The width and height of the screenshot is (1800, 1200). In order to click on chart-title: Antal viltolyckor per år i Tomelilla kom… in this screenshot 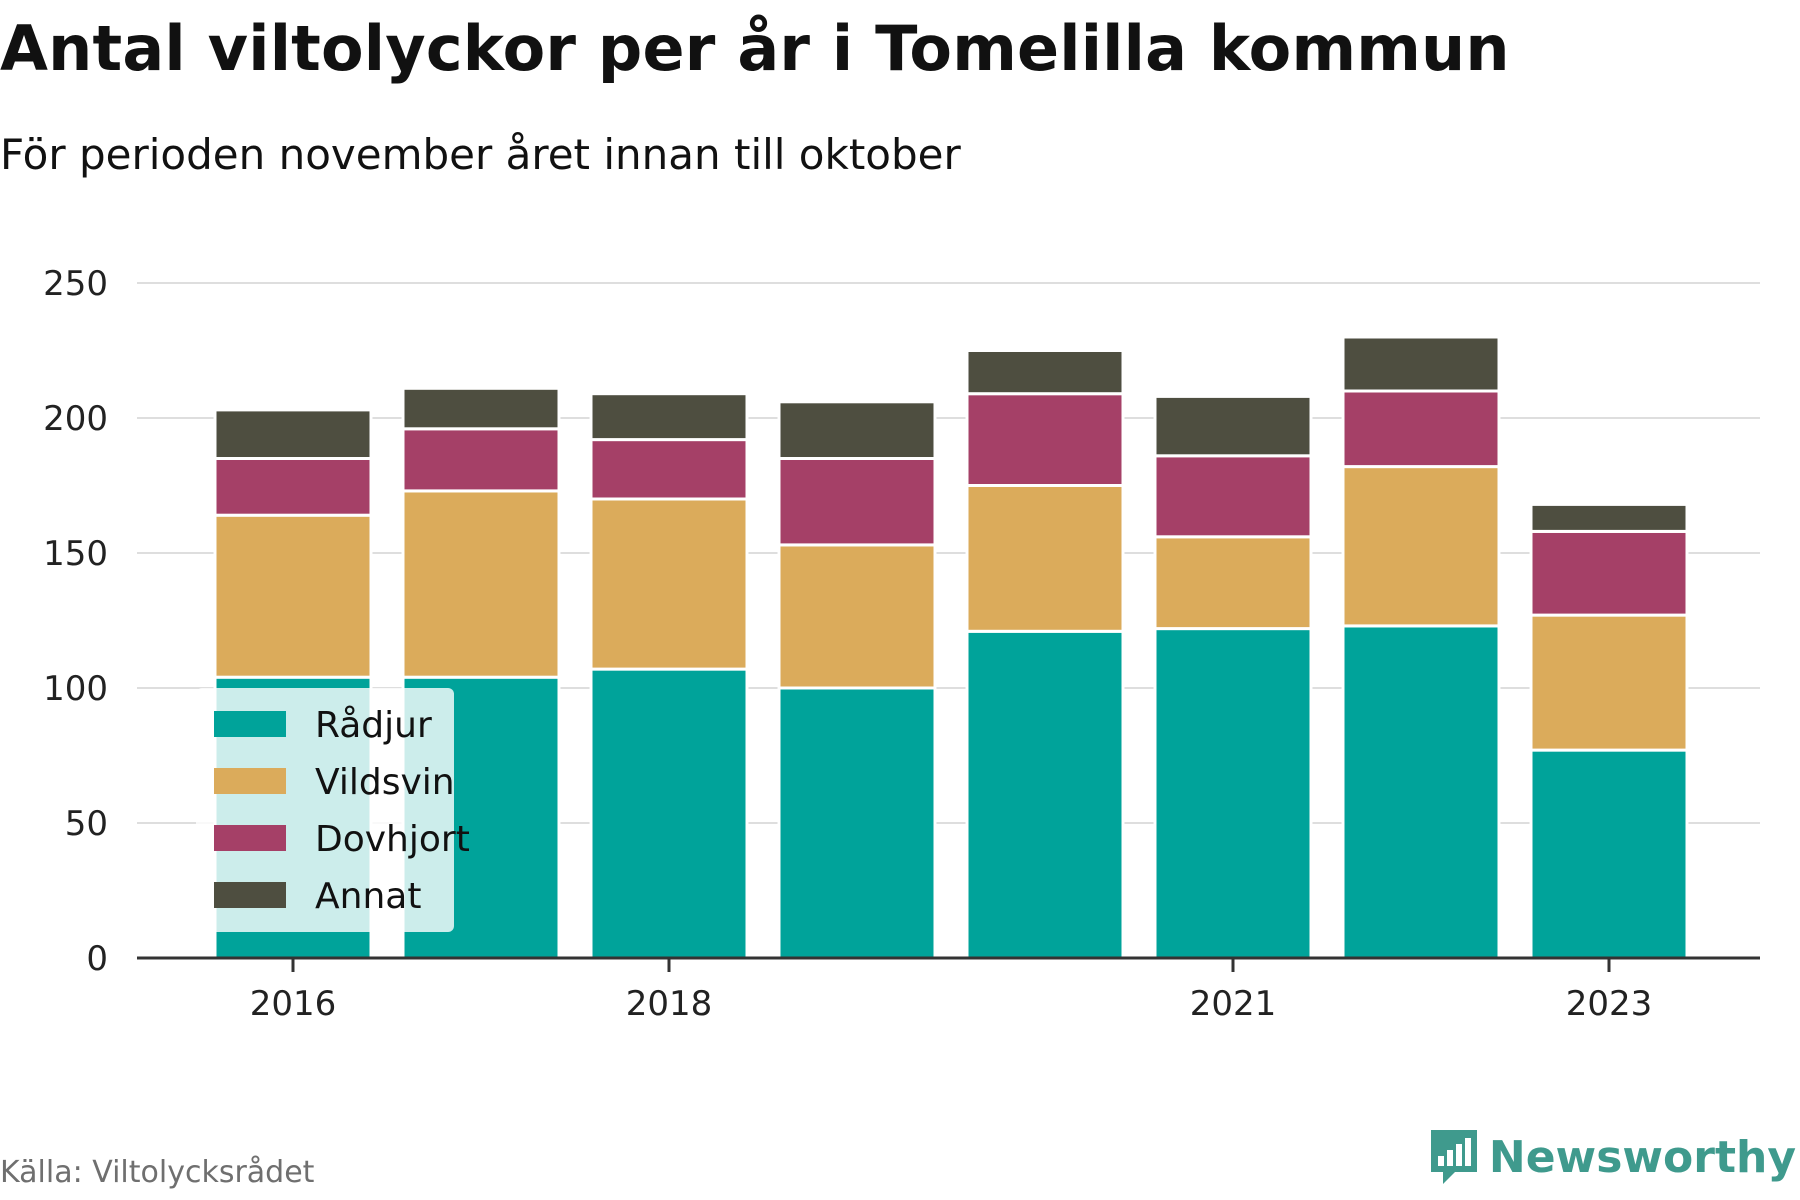, I will do `click(755, 48)`.